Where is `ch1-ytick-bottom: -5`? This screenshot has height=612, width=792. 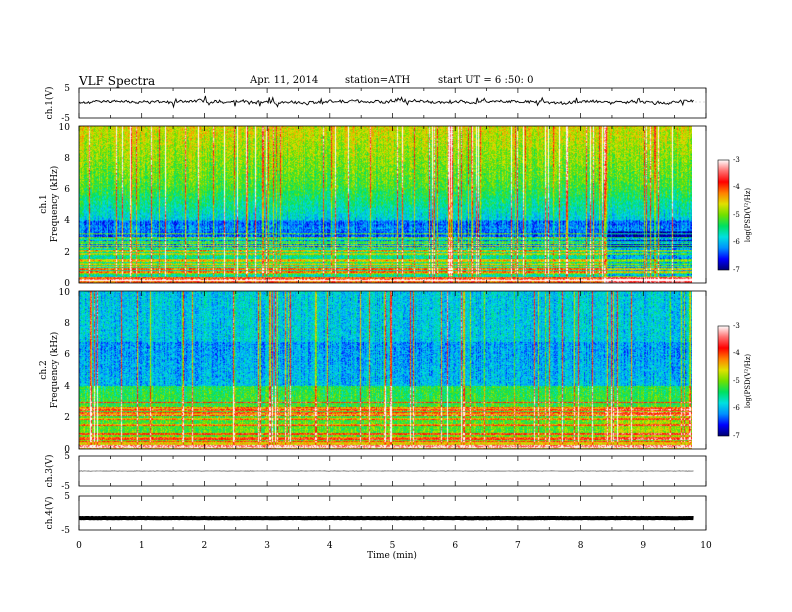 ch1-ytick-bottom: -5 is located at coordinates (65, 119).